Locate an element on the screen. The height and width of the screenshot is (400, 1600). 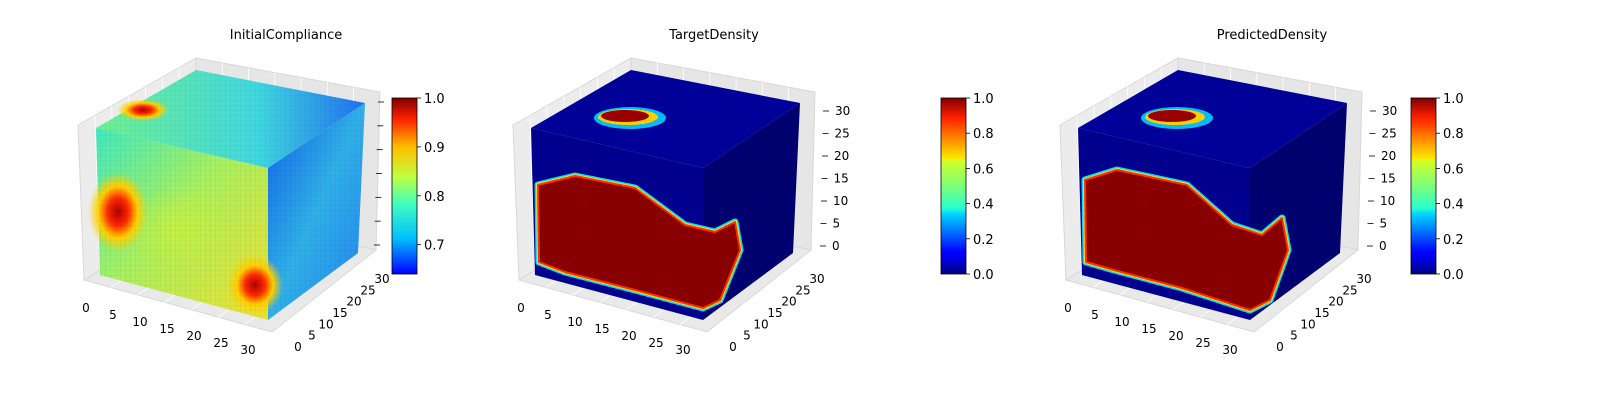
chart-title: TargetDensity is located at coordinates (713, 35).